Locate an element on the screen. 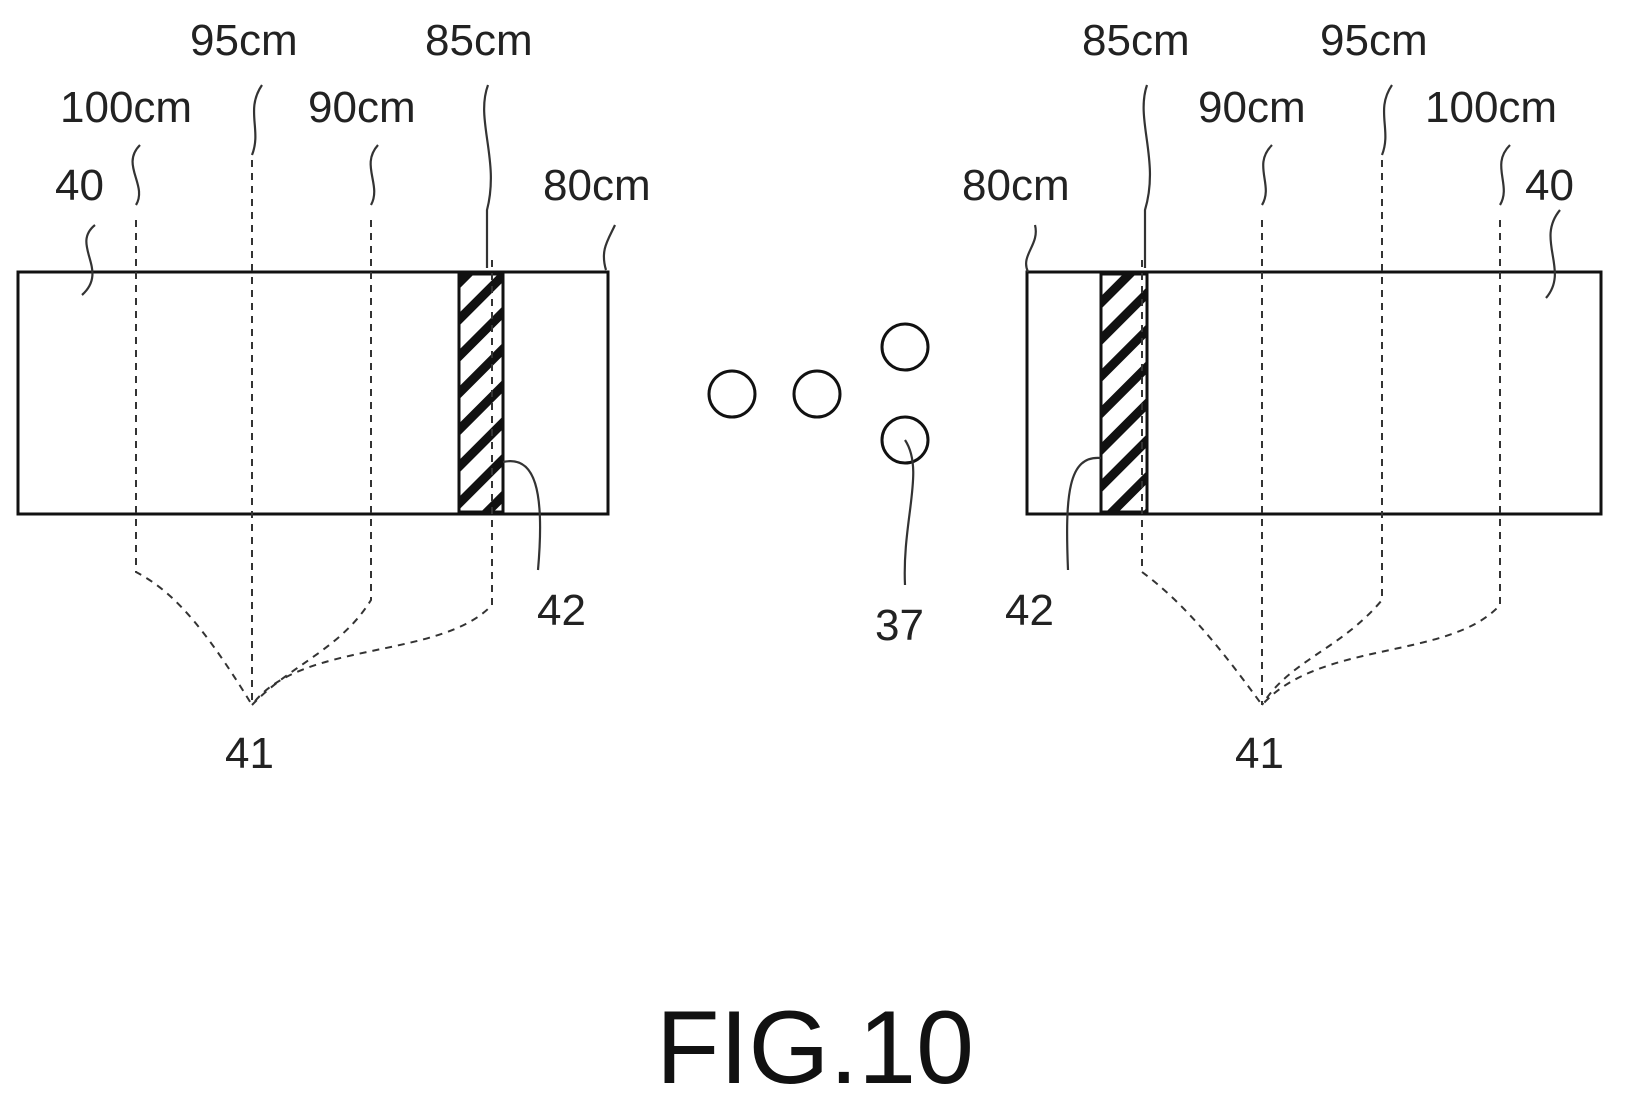 The width and height of the screenshot is (1630, 1098). left-panel-box is located at coordinates (313, 393).